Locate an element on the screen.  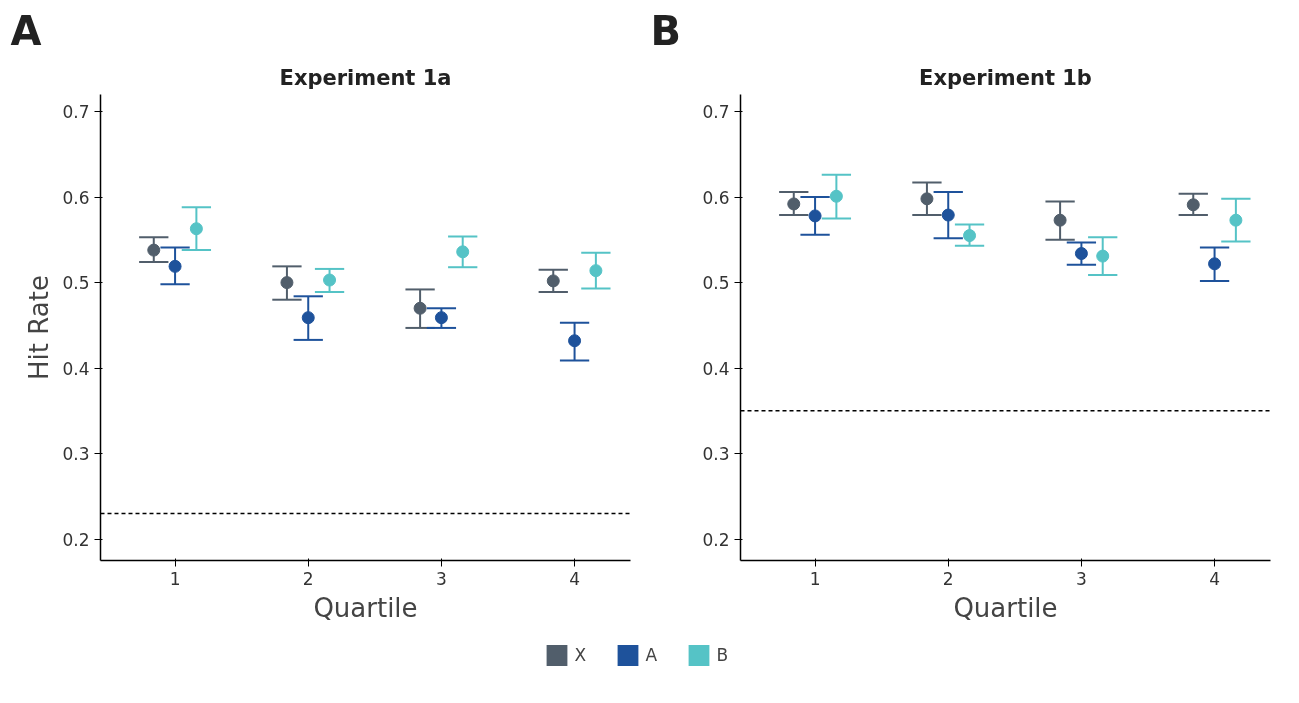
legend-label: X is located at coordinates (581, 655).